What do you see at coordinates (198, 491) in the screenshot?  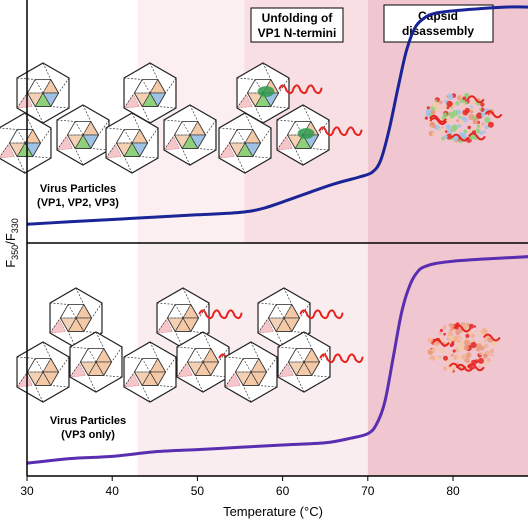 I see `x-tick-label: 50` at bounding box center [198, 491].